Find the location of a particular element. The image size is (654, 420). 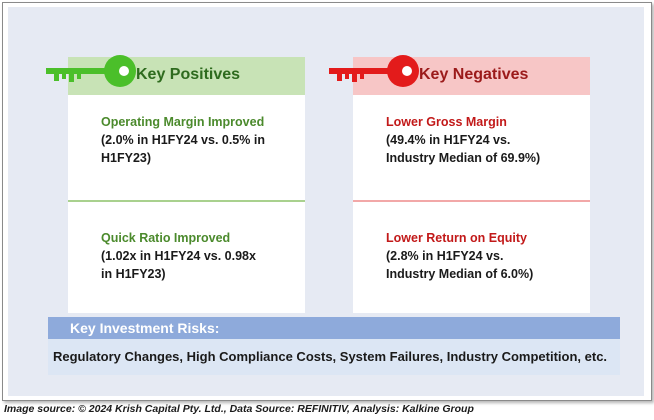

positive-item-1-line1: (2.0% in H1FY24 vs. 0.5% in is located at coordinates (183, 140).